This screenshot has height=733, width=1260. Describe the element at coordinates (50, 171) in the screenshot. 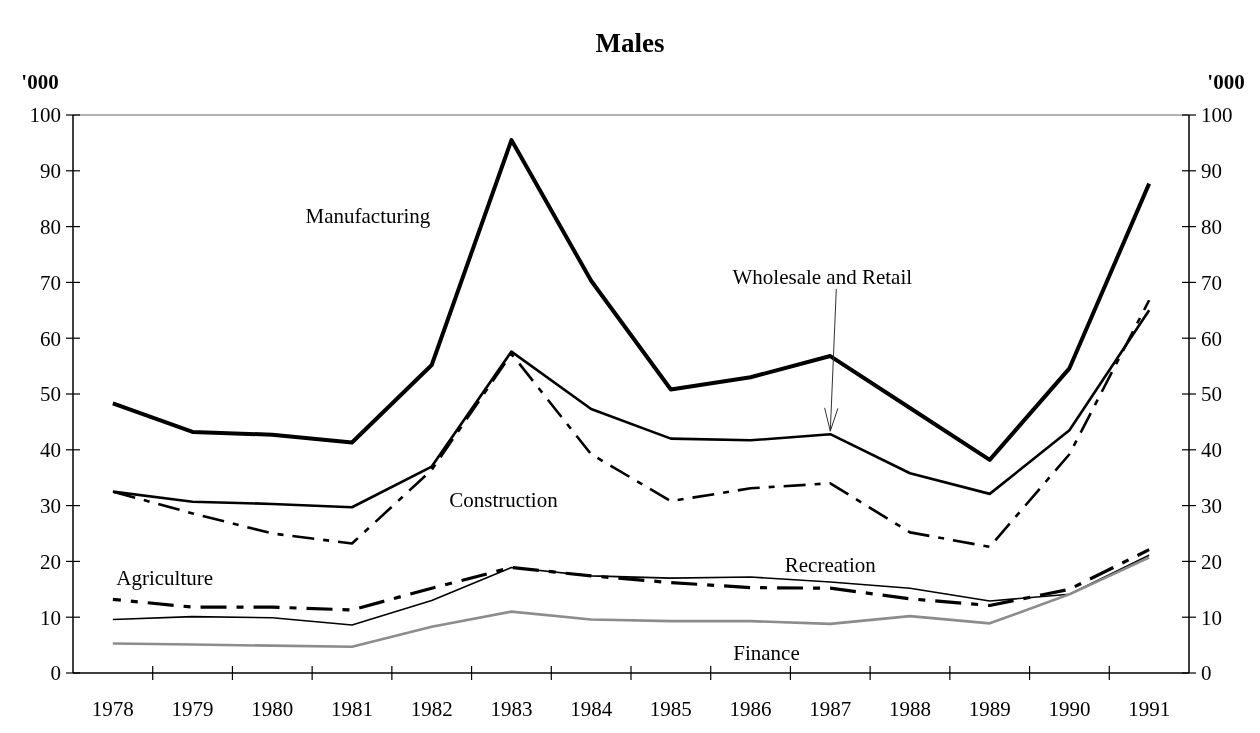

I see `y-tick-label: 90` at that location.